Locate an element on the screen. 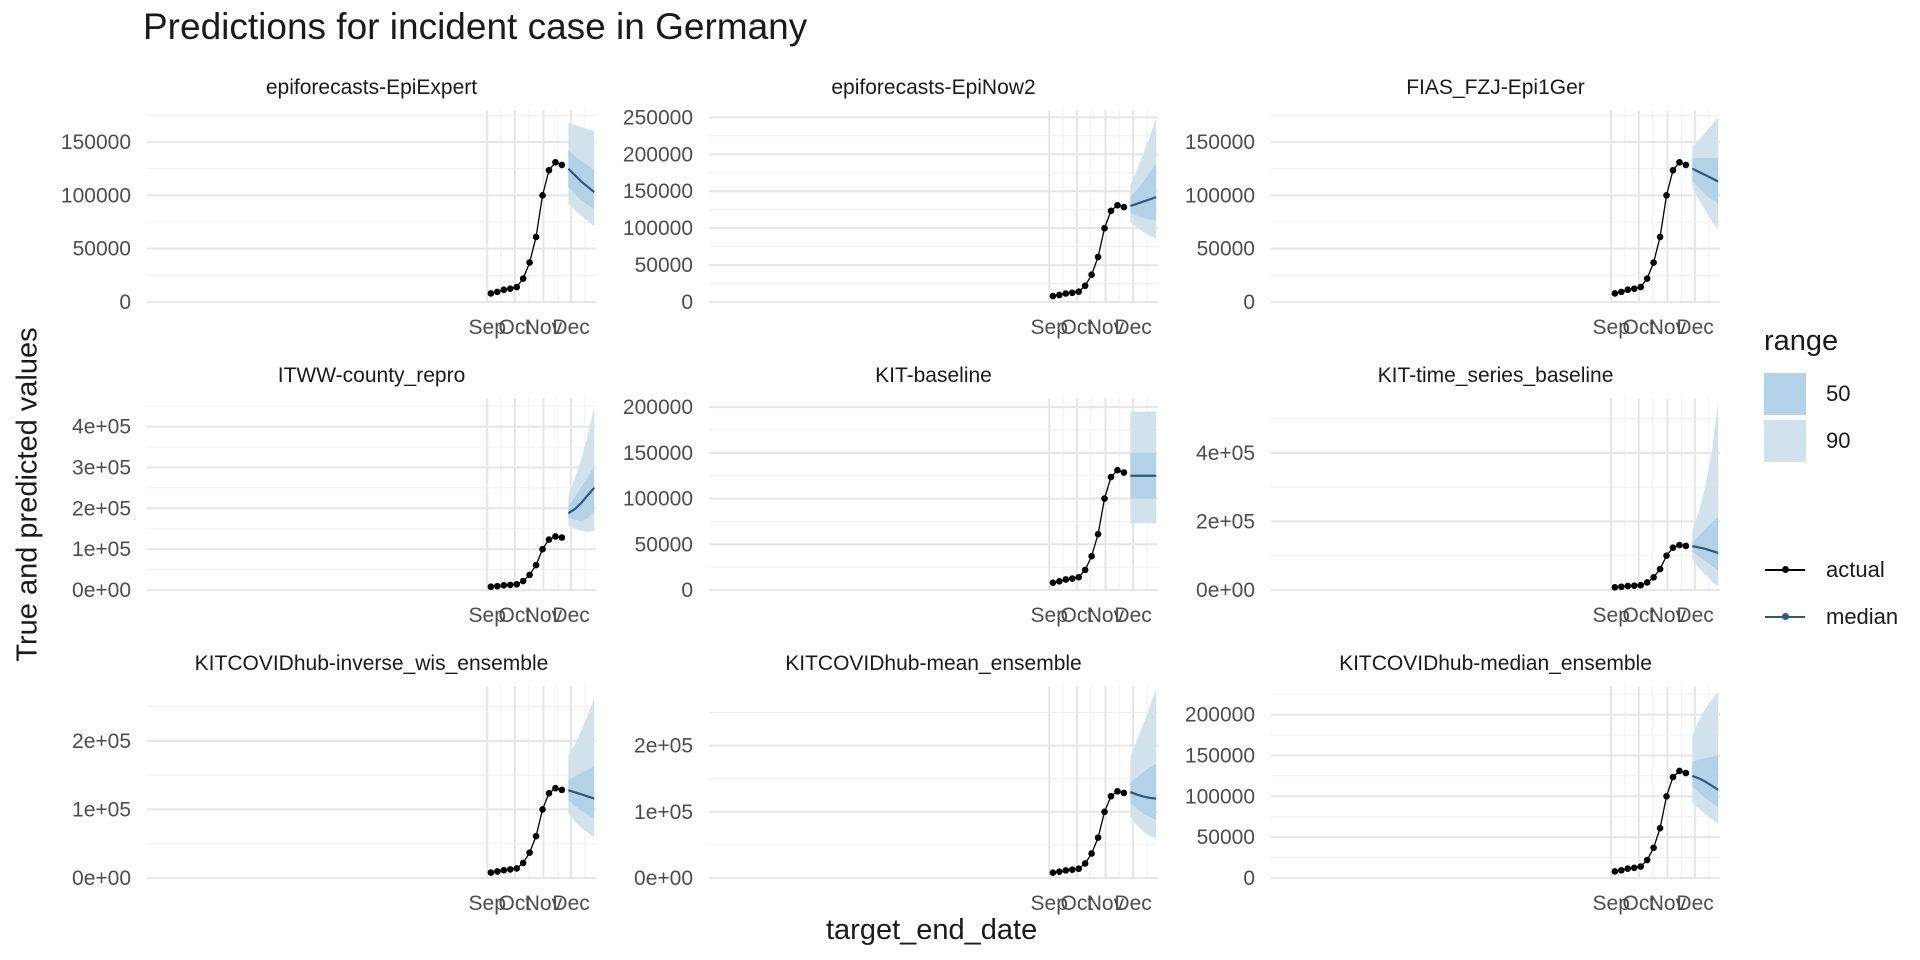 The width and height of the screenshot is (1920, 960). x-tick-label: Oct is located at coordinates (1639, 903).